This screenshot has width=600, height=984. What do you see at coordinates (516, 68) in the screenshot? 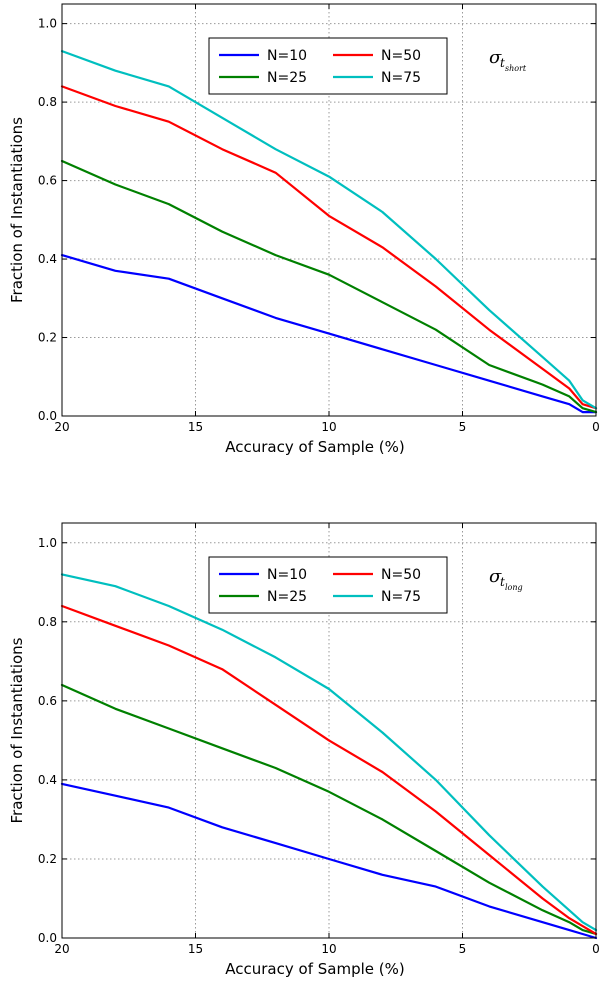
I see `annotation-subsubscript: short` at bounding box center [516, 68].